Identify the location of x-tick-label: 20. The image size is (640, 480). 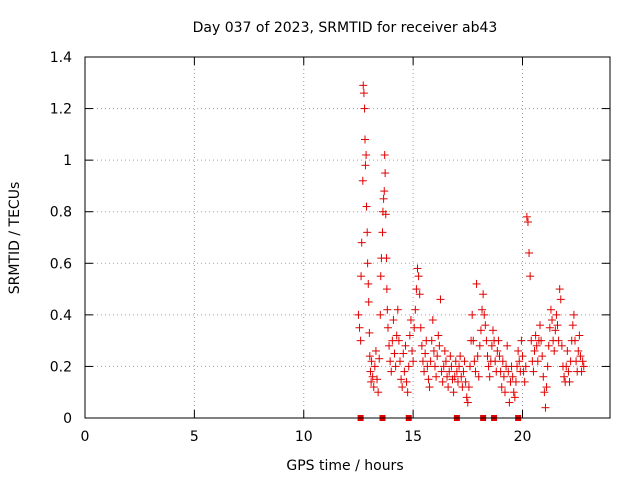
(523, 437).